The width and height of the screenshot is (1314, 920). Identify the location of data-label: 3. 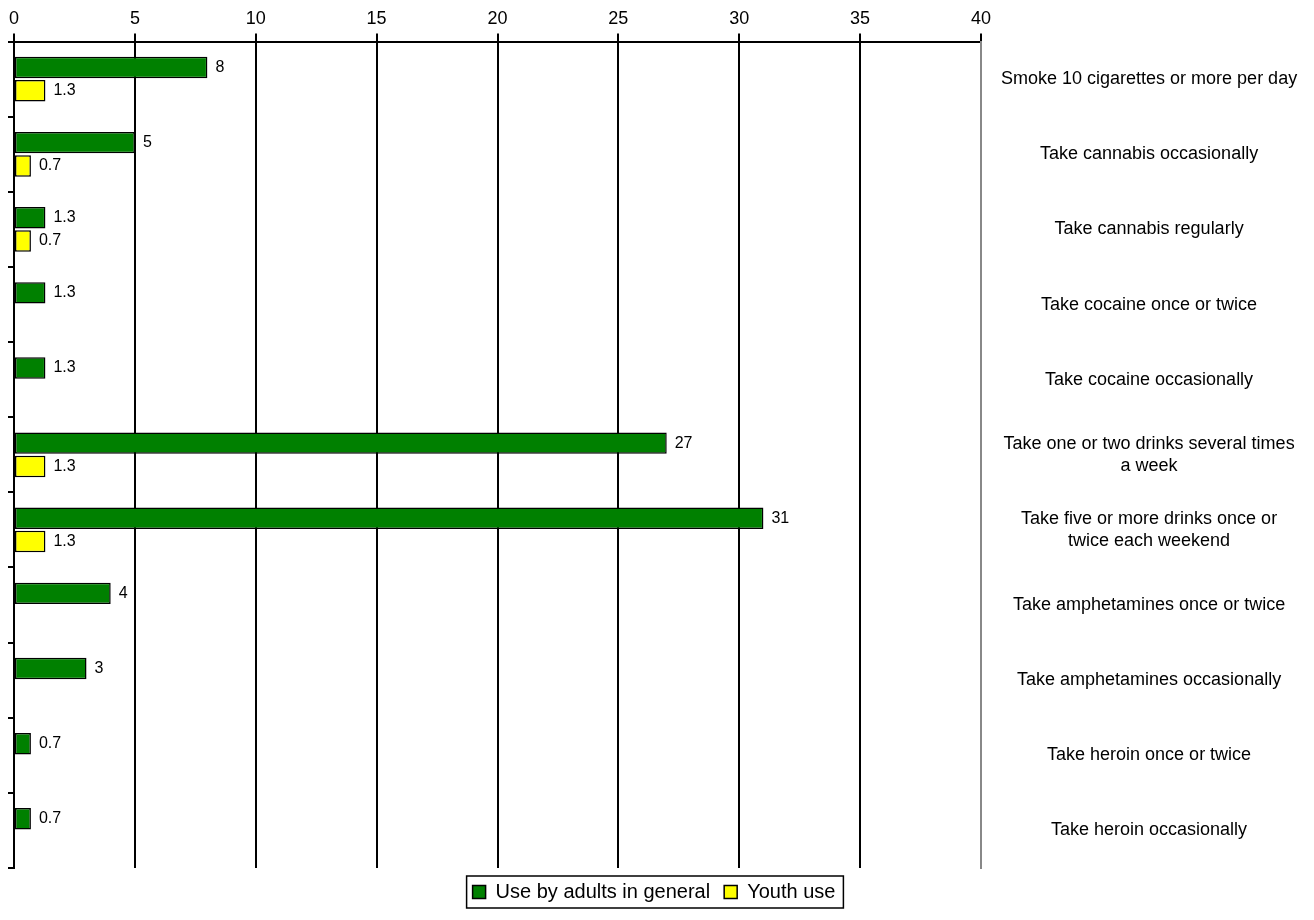
(99, 667).